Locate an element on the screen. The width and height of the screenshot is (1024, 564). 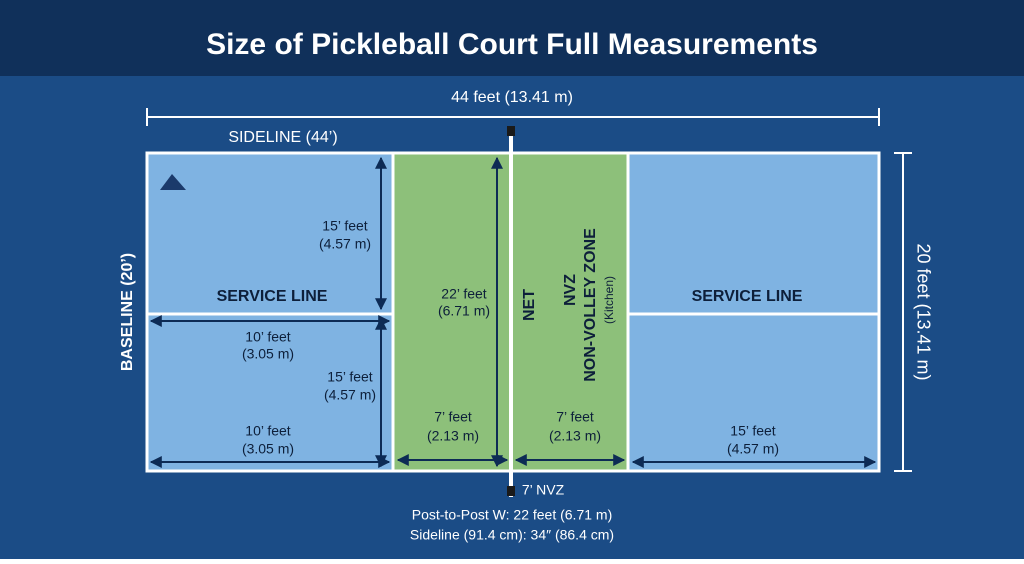
left-court is located at coordinates (270, 312).